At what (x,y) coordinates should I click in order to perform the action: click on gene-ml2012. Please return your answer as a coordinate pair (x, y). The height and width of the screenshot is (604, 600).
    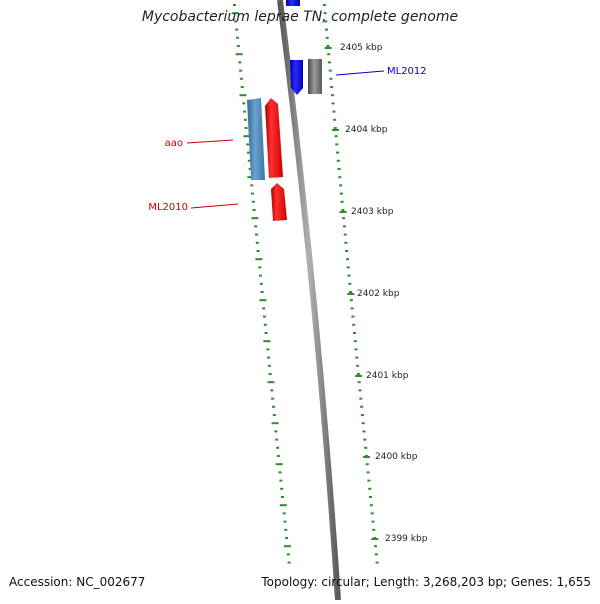
    Looking at the image, I should click on (296, 77).